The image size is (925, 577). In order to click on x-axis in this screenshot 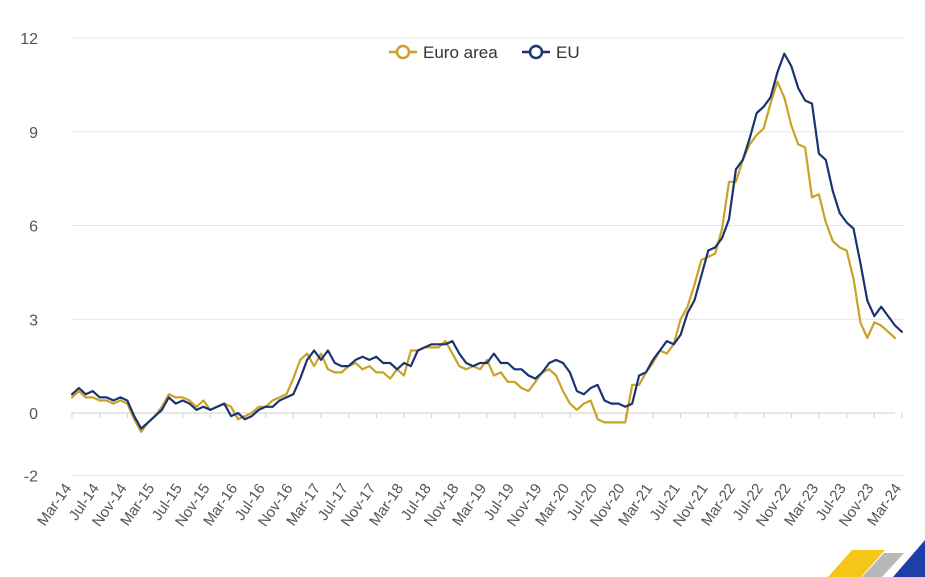, I will do `click(487, 415)`.